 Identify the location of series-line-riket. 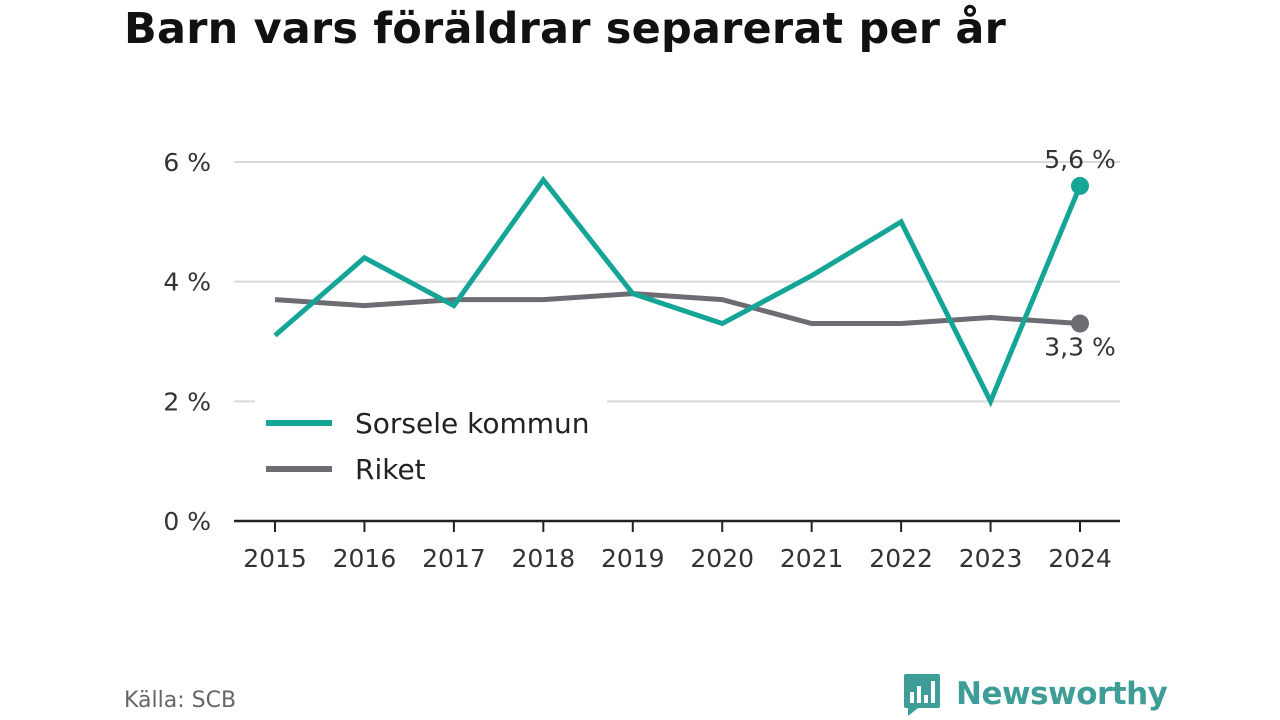
(677, 309).